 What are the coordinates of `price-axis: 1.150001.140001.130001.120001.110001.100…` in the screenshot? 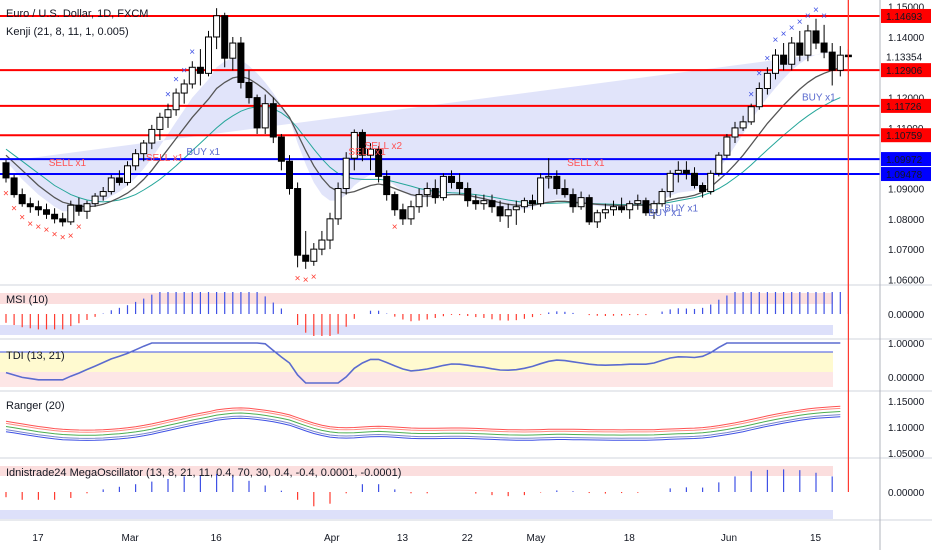 It's located at (905, 275).